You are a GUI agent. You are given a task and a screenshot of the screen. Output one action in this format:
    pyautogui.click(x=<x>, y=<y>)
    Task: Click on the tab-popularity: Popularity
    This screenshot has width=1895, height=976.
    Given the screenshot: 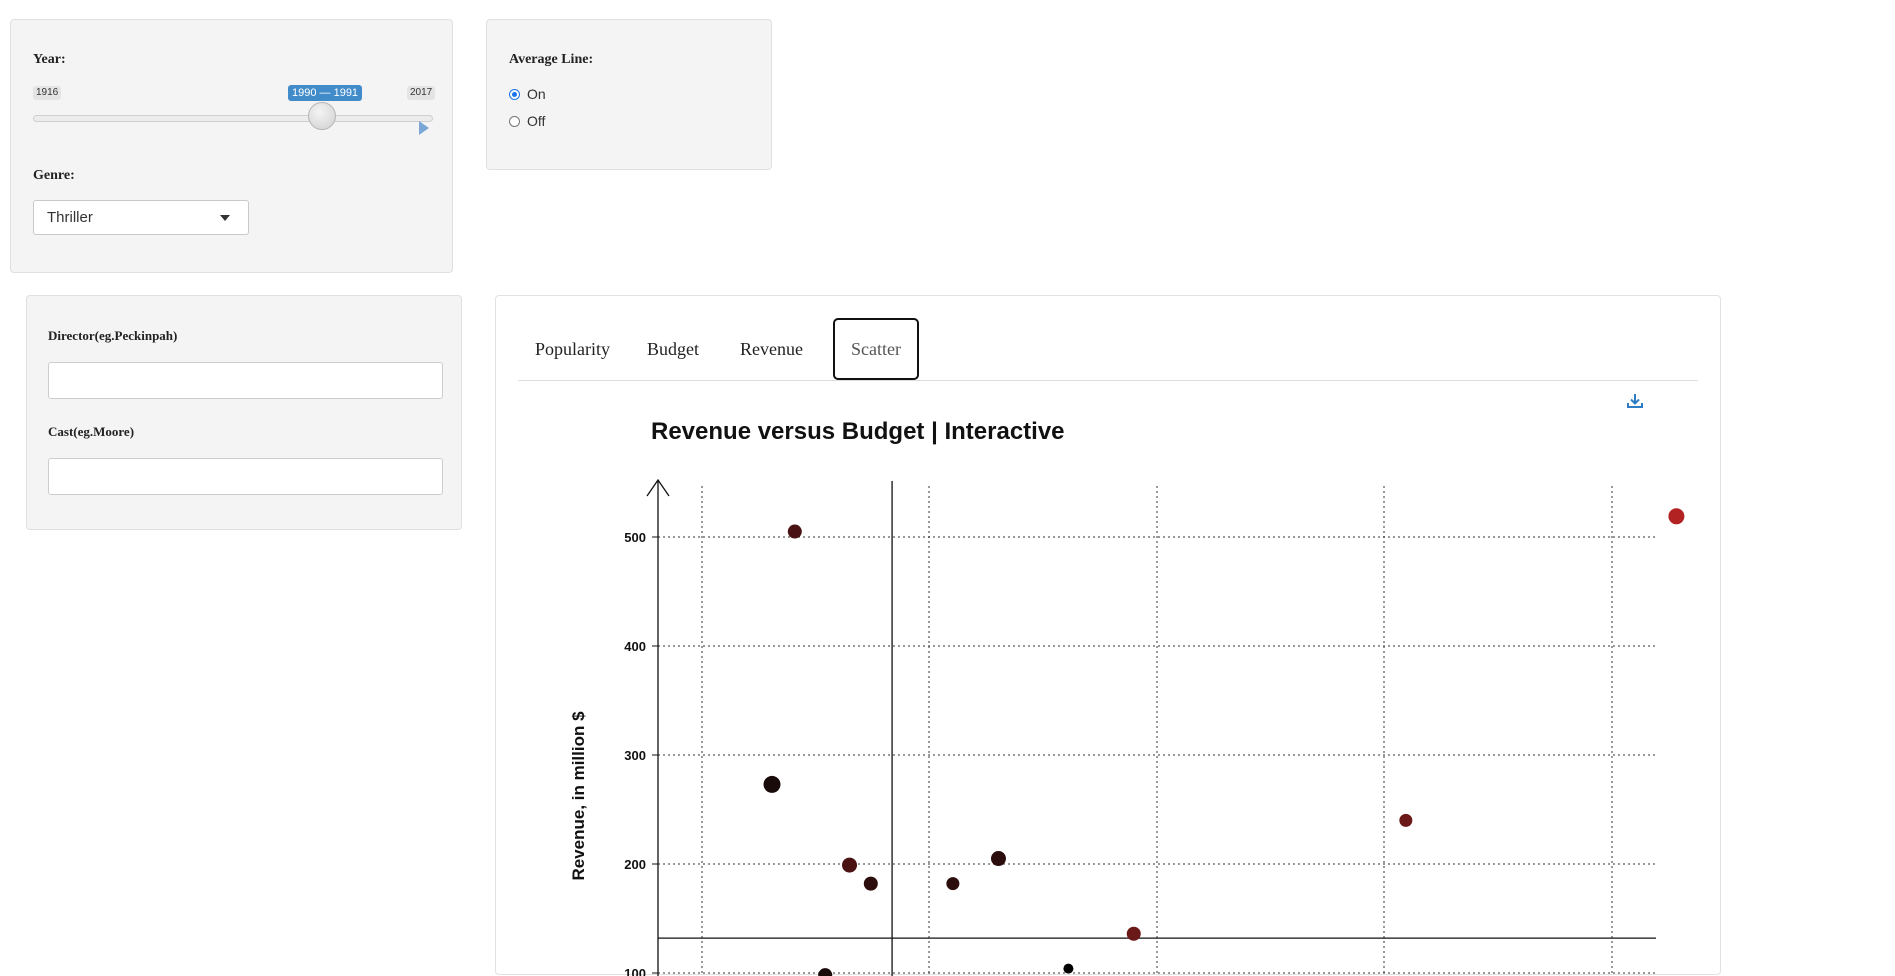 What is the action you would take?
    pyautogui.click(x=572, y=349)
    